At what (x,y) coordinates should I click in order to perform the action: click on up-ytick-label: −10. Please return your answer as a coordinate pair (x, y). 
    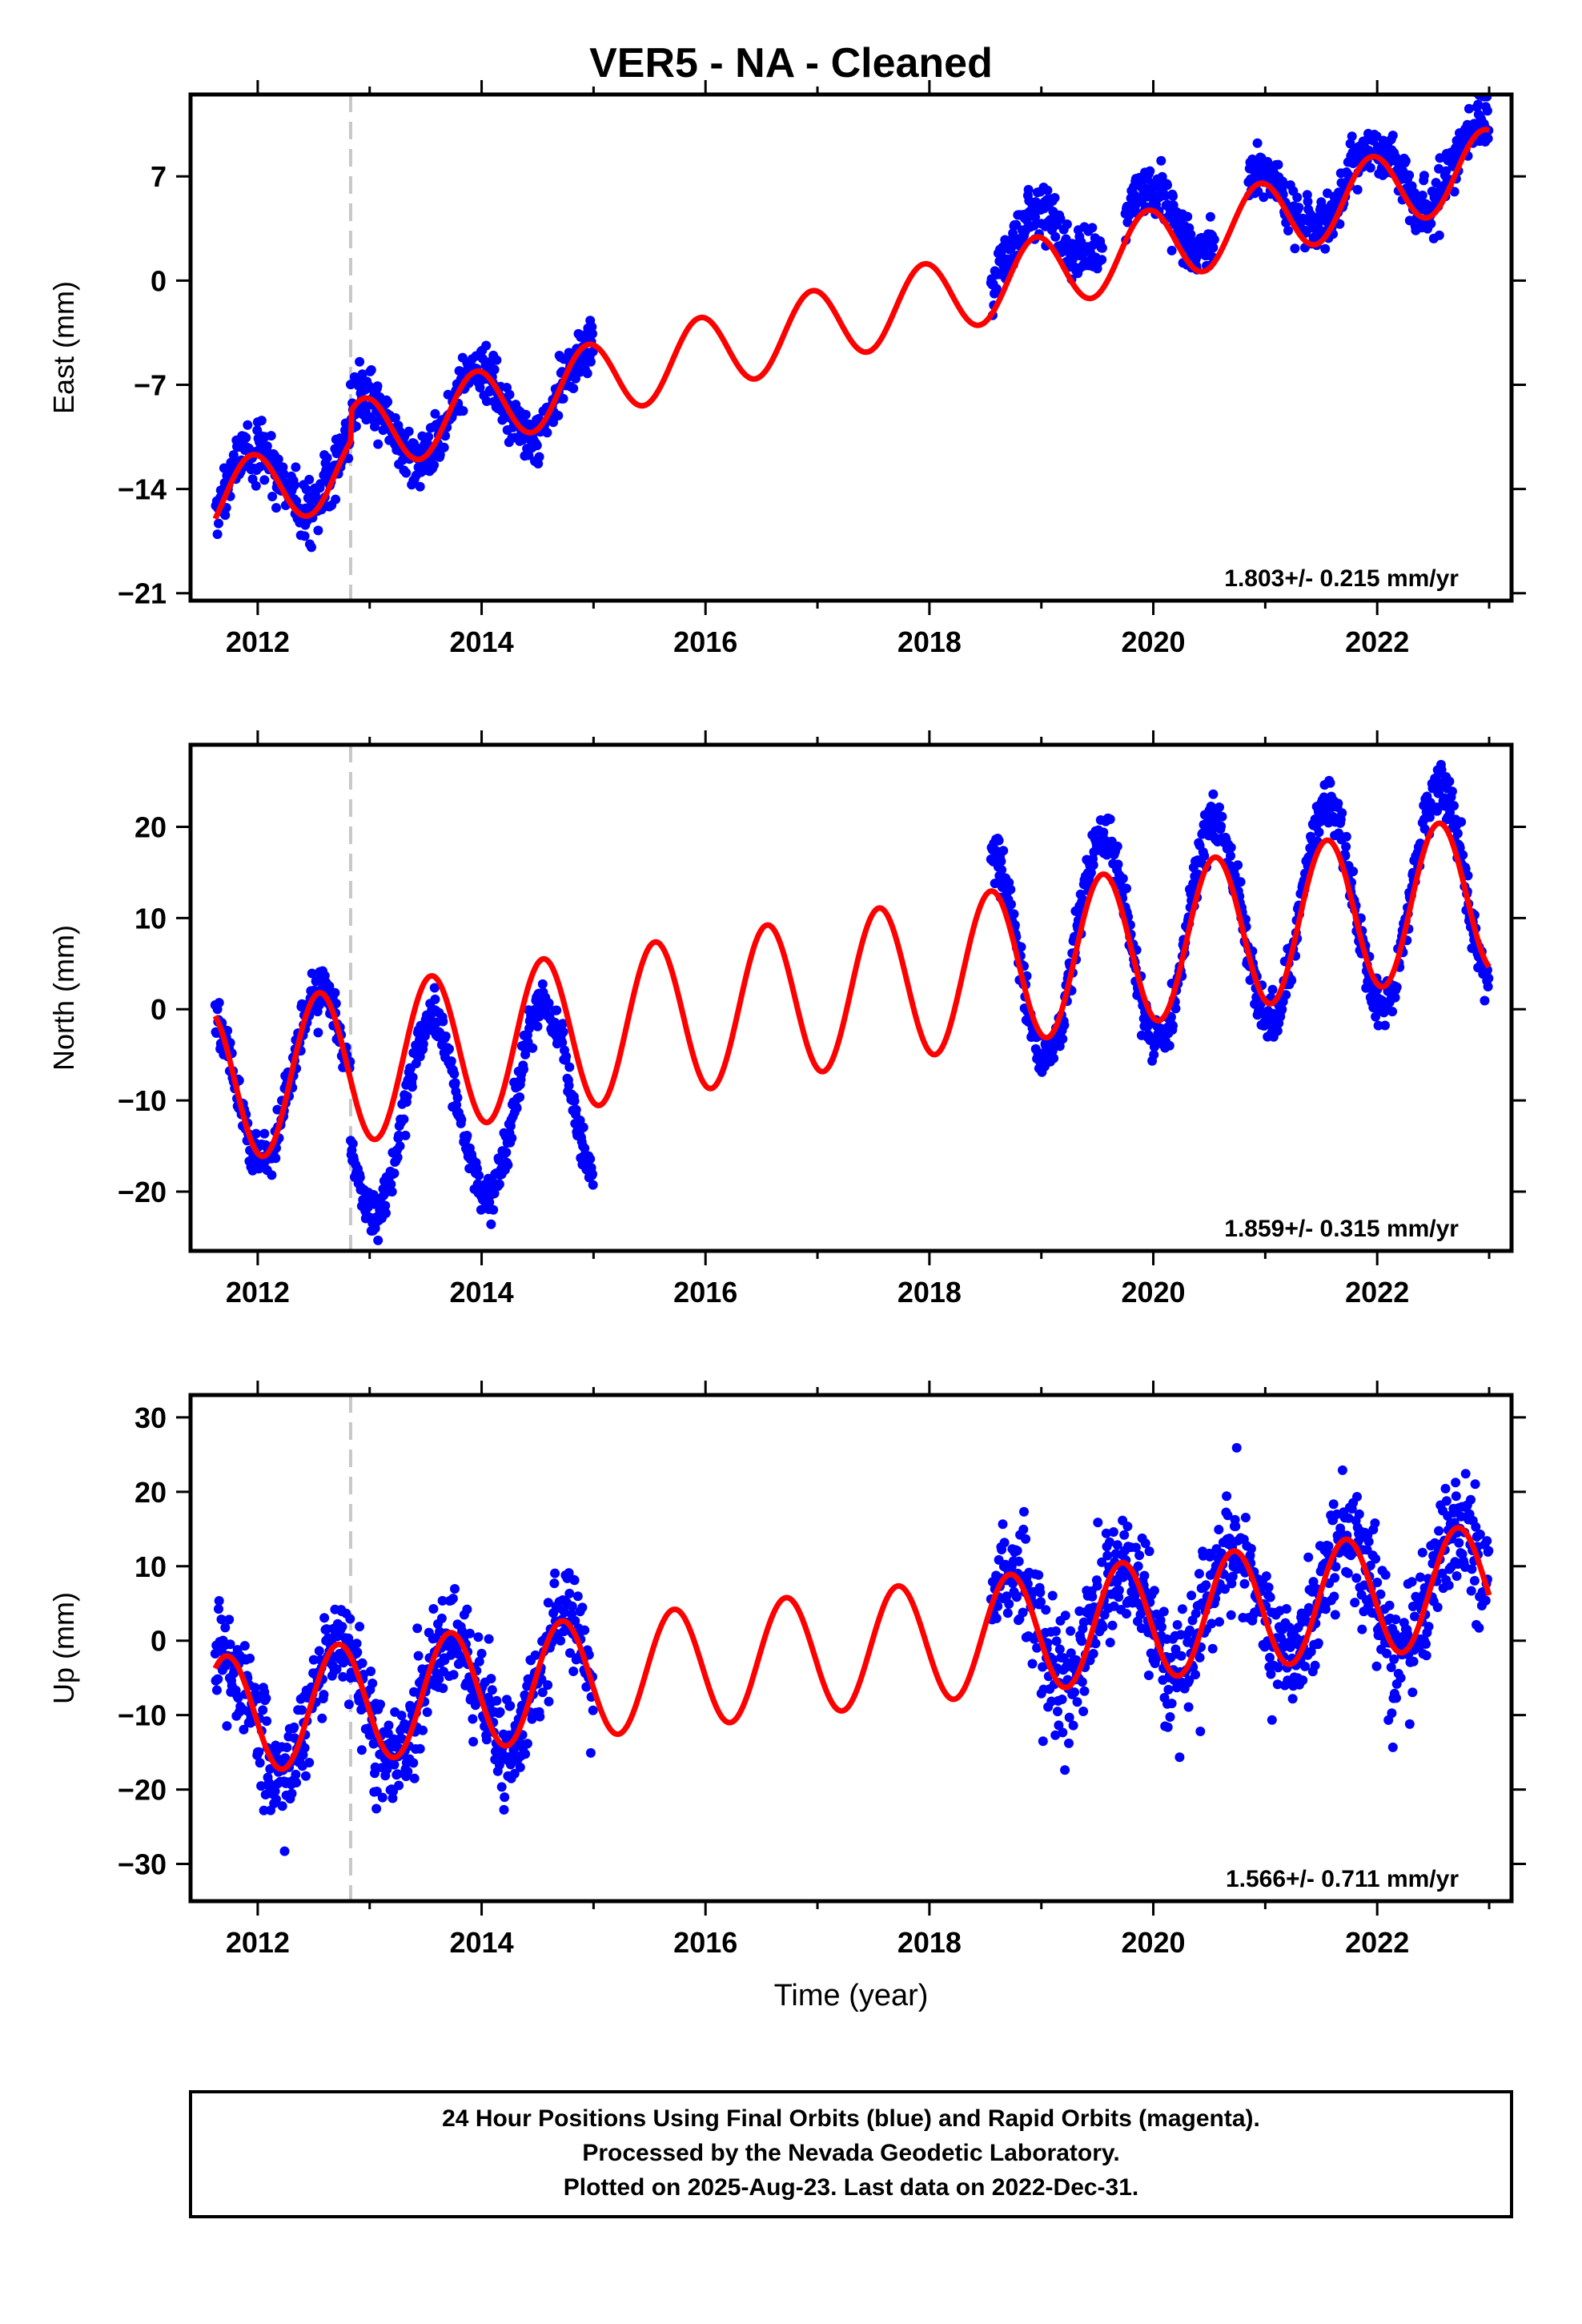
    Looking at the image, I should click on (142, 1715).